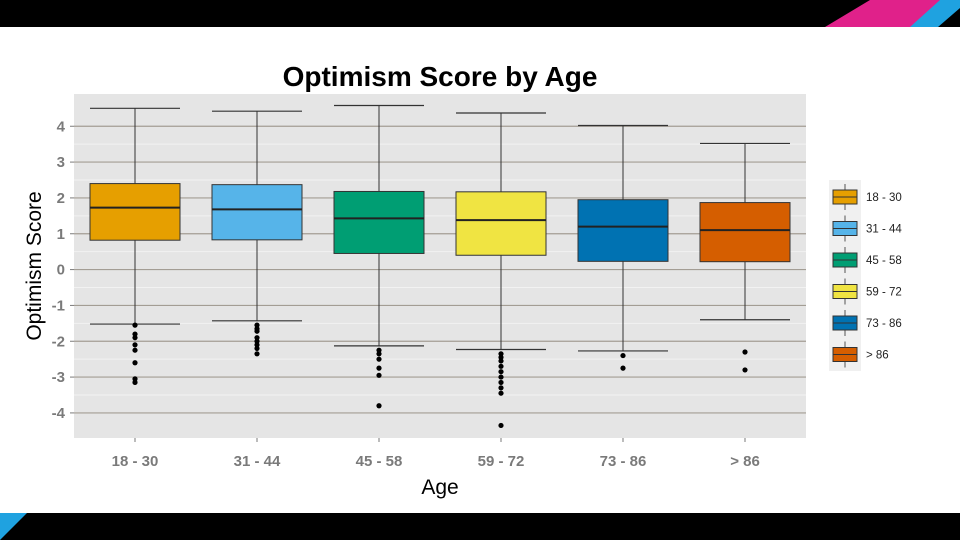 This screenshot has width=960, height=540. I want to click on y-tick-label: 0, so click(61, 270).